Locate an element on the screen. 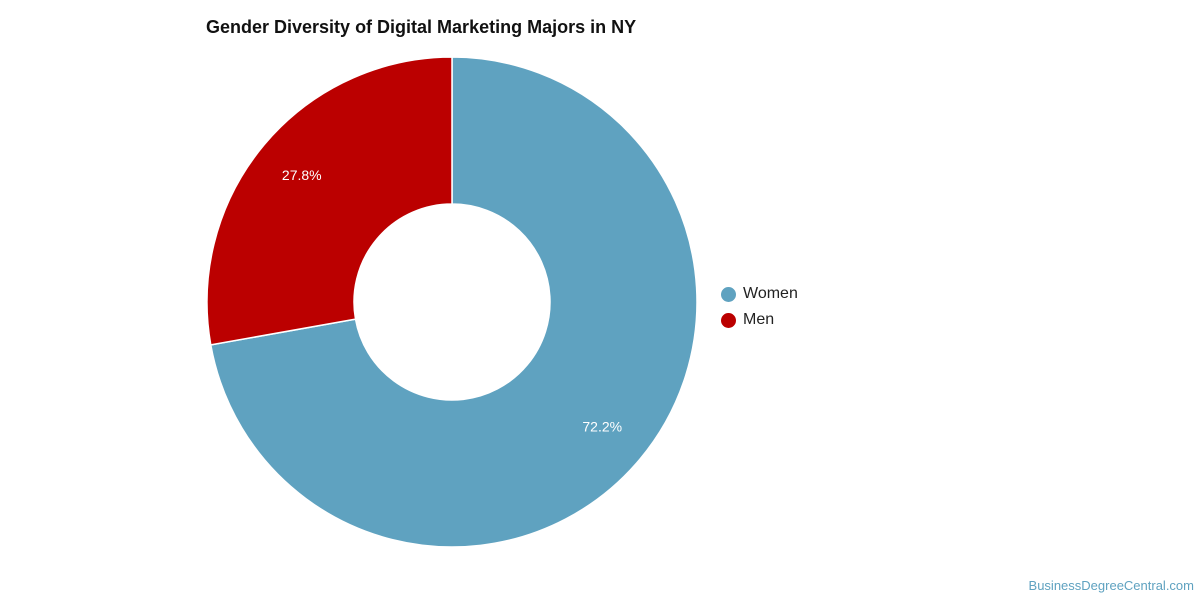  legend-swatch-women is located at coordinates (728, 294).